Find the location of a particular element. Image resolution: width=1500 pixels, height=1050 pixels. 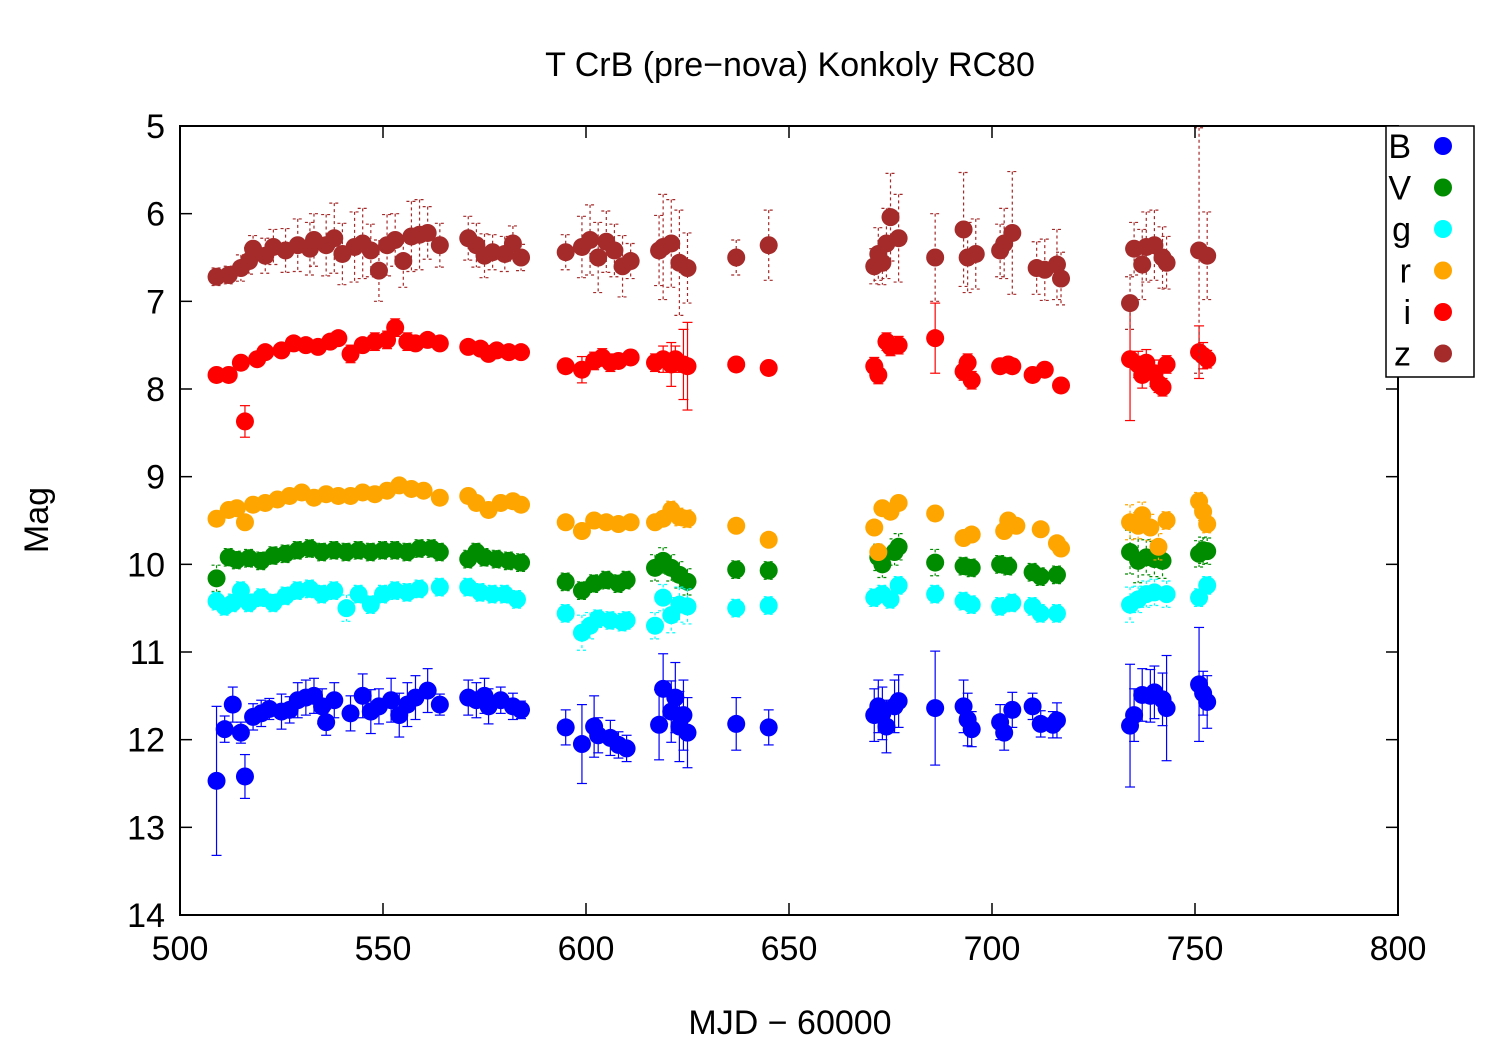

legend-marker-B is located at coordinates (1443, 146).